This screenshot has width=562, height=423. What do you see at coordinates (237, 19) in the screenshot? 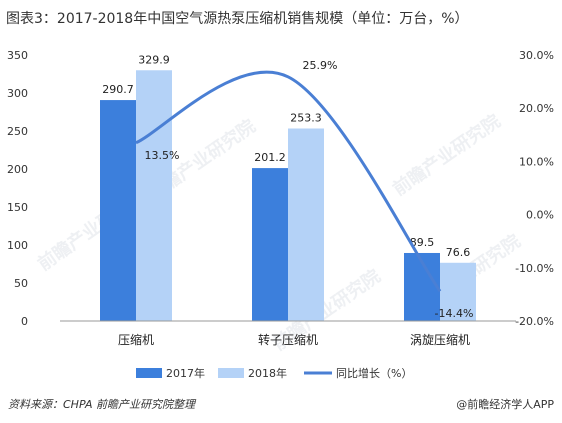
I see `chart-title: 图表3：2017-2018年中国空气源热泵压缩机销售规模（单位：万台，%）` at bounding box center [237, 19].